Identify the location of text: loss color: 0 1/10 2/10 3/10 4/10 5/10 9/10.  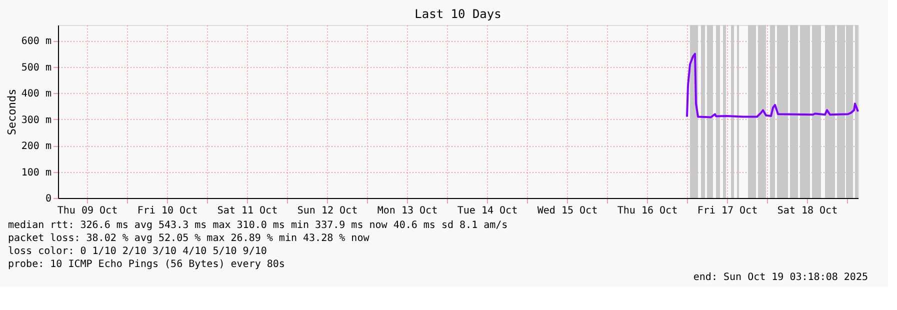
(137, 251).